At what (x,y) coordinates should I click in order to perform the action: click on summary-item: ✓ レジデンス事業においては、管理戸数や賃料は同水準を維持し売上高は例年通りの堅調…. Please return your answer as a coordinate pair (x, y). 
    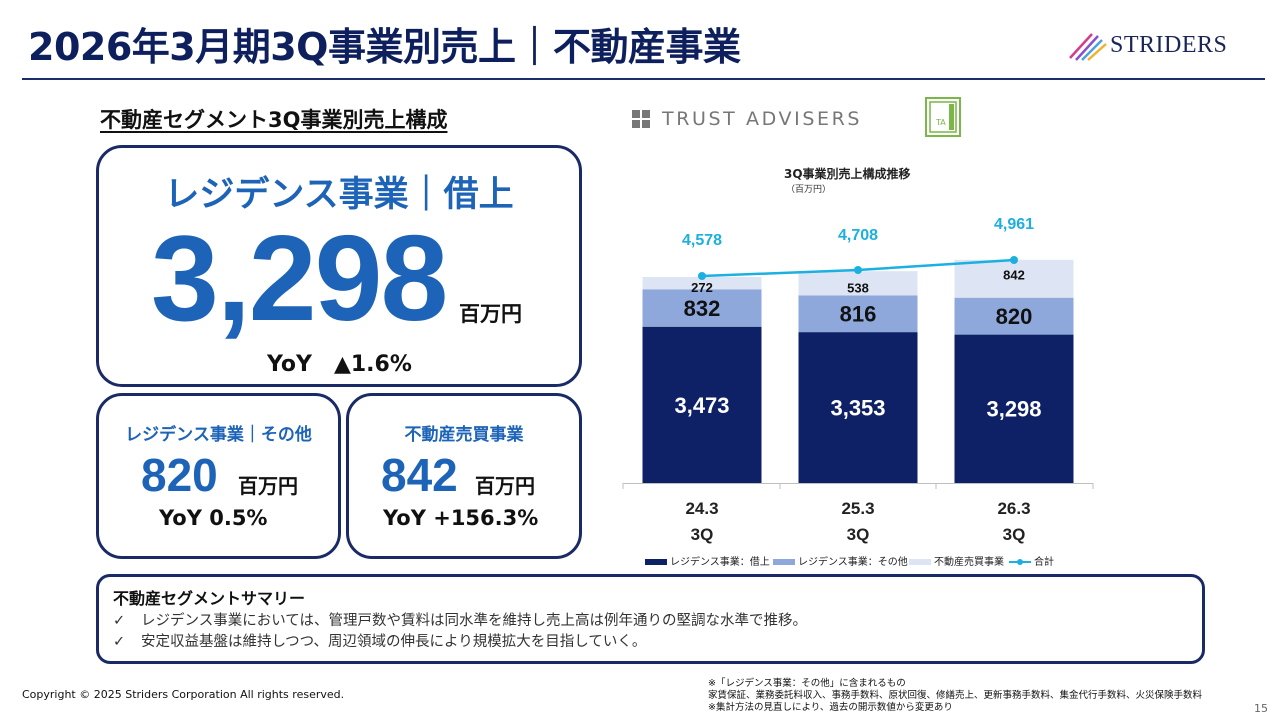
    Looking at the image, I should click on (460, 619).